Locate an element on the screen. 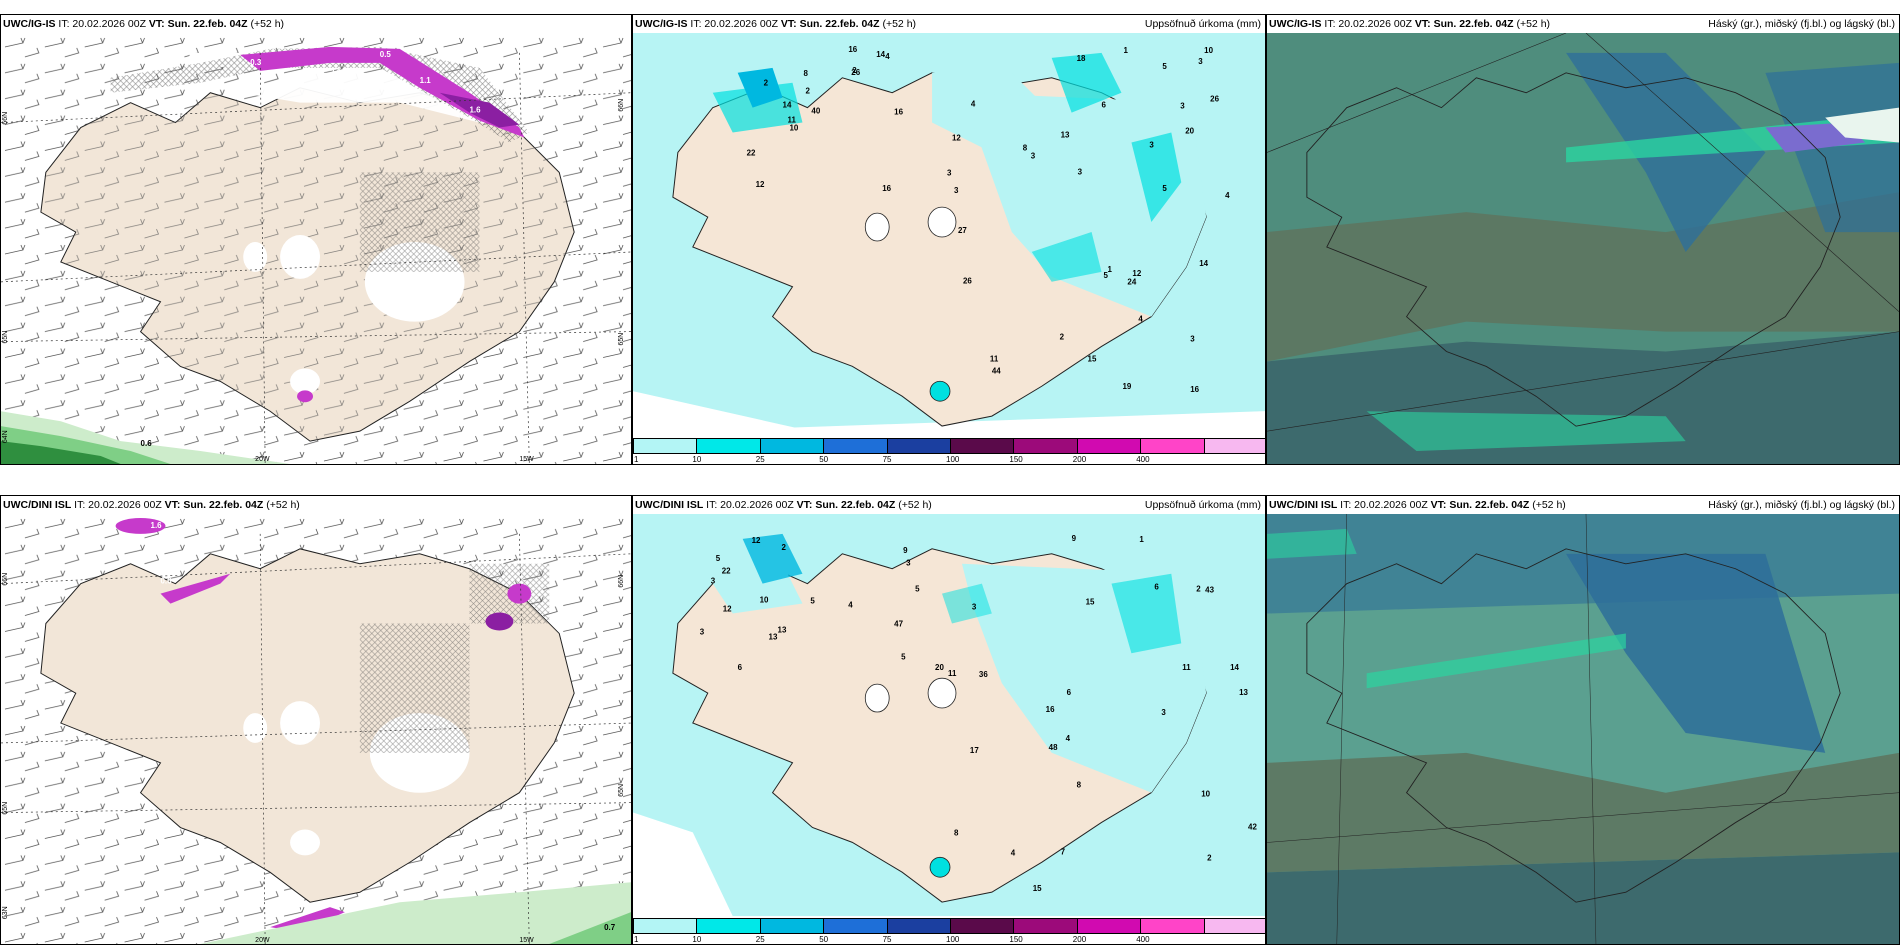 The image size is (1900, 950). value-label: 2.6 is located at coordinates (336, 72).